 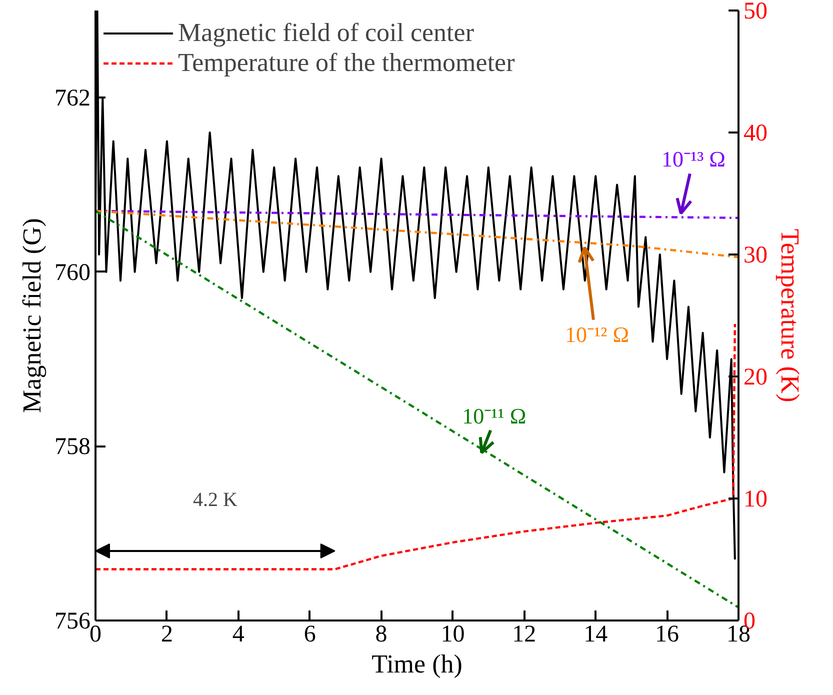 What do you see at coordinates (238, 635) in the screenshot?
I see `x-tick-label: 4` at bounding box center [238, 635].